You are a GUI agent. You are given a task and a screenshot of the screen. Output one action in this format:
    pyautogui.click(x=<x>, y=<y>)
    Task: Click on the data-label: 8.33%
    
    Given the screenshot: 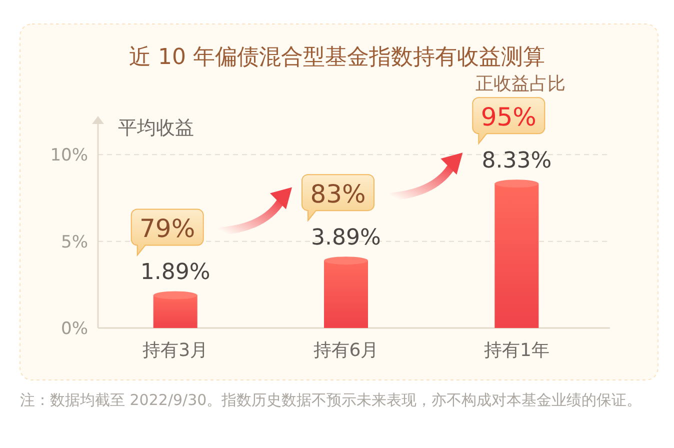 What is the action you would take?
    pyautogui.click(x=517, y=161)
    